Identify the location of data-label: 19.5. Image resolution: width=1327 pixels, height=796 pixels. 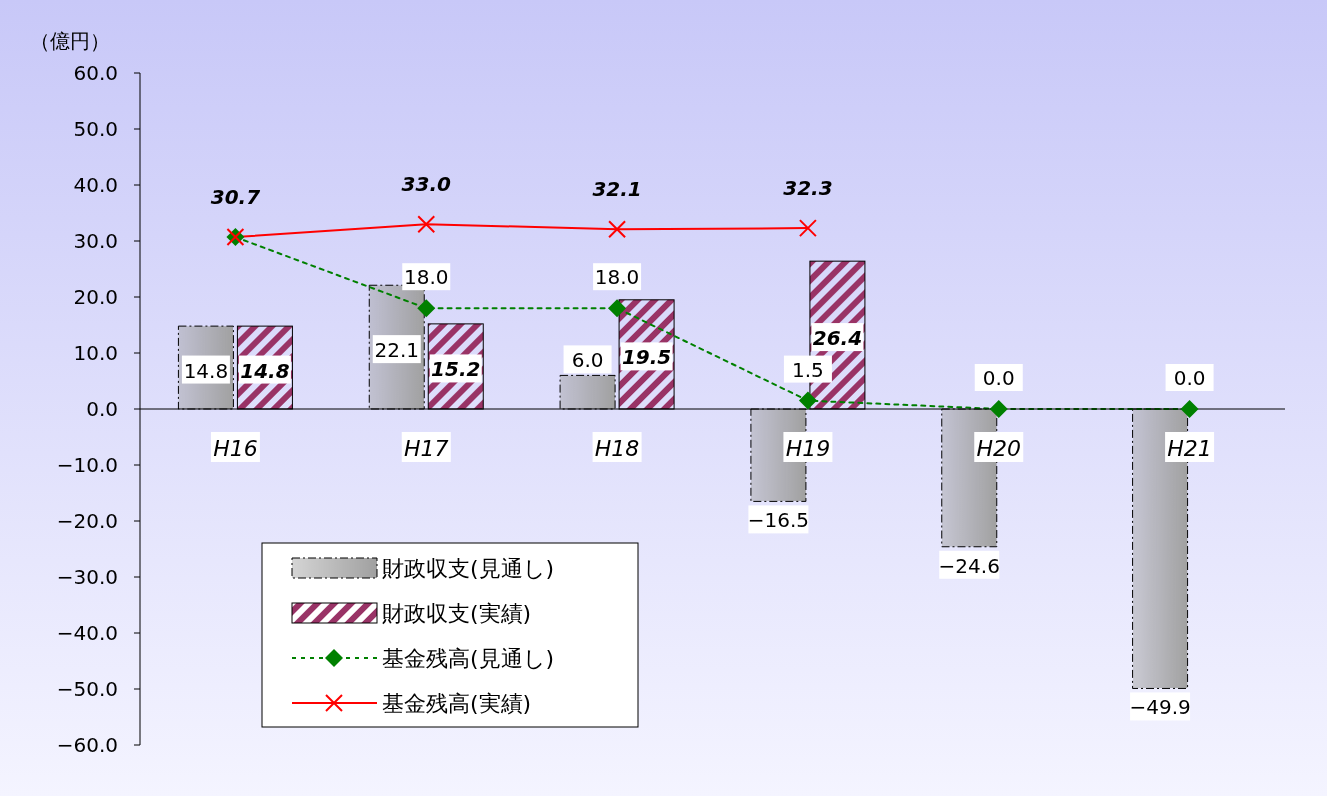
(646, 357).